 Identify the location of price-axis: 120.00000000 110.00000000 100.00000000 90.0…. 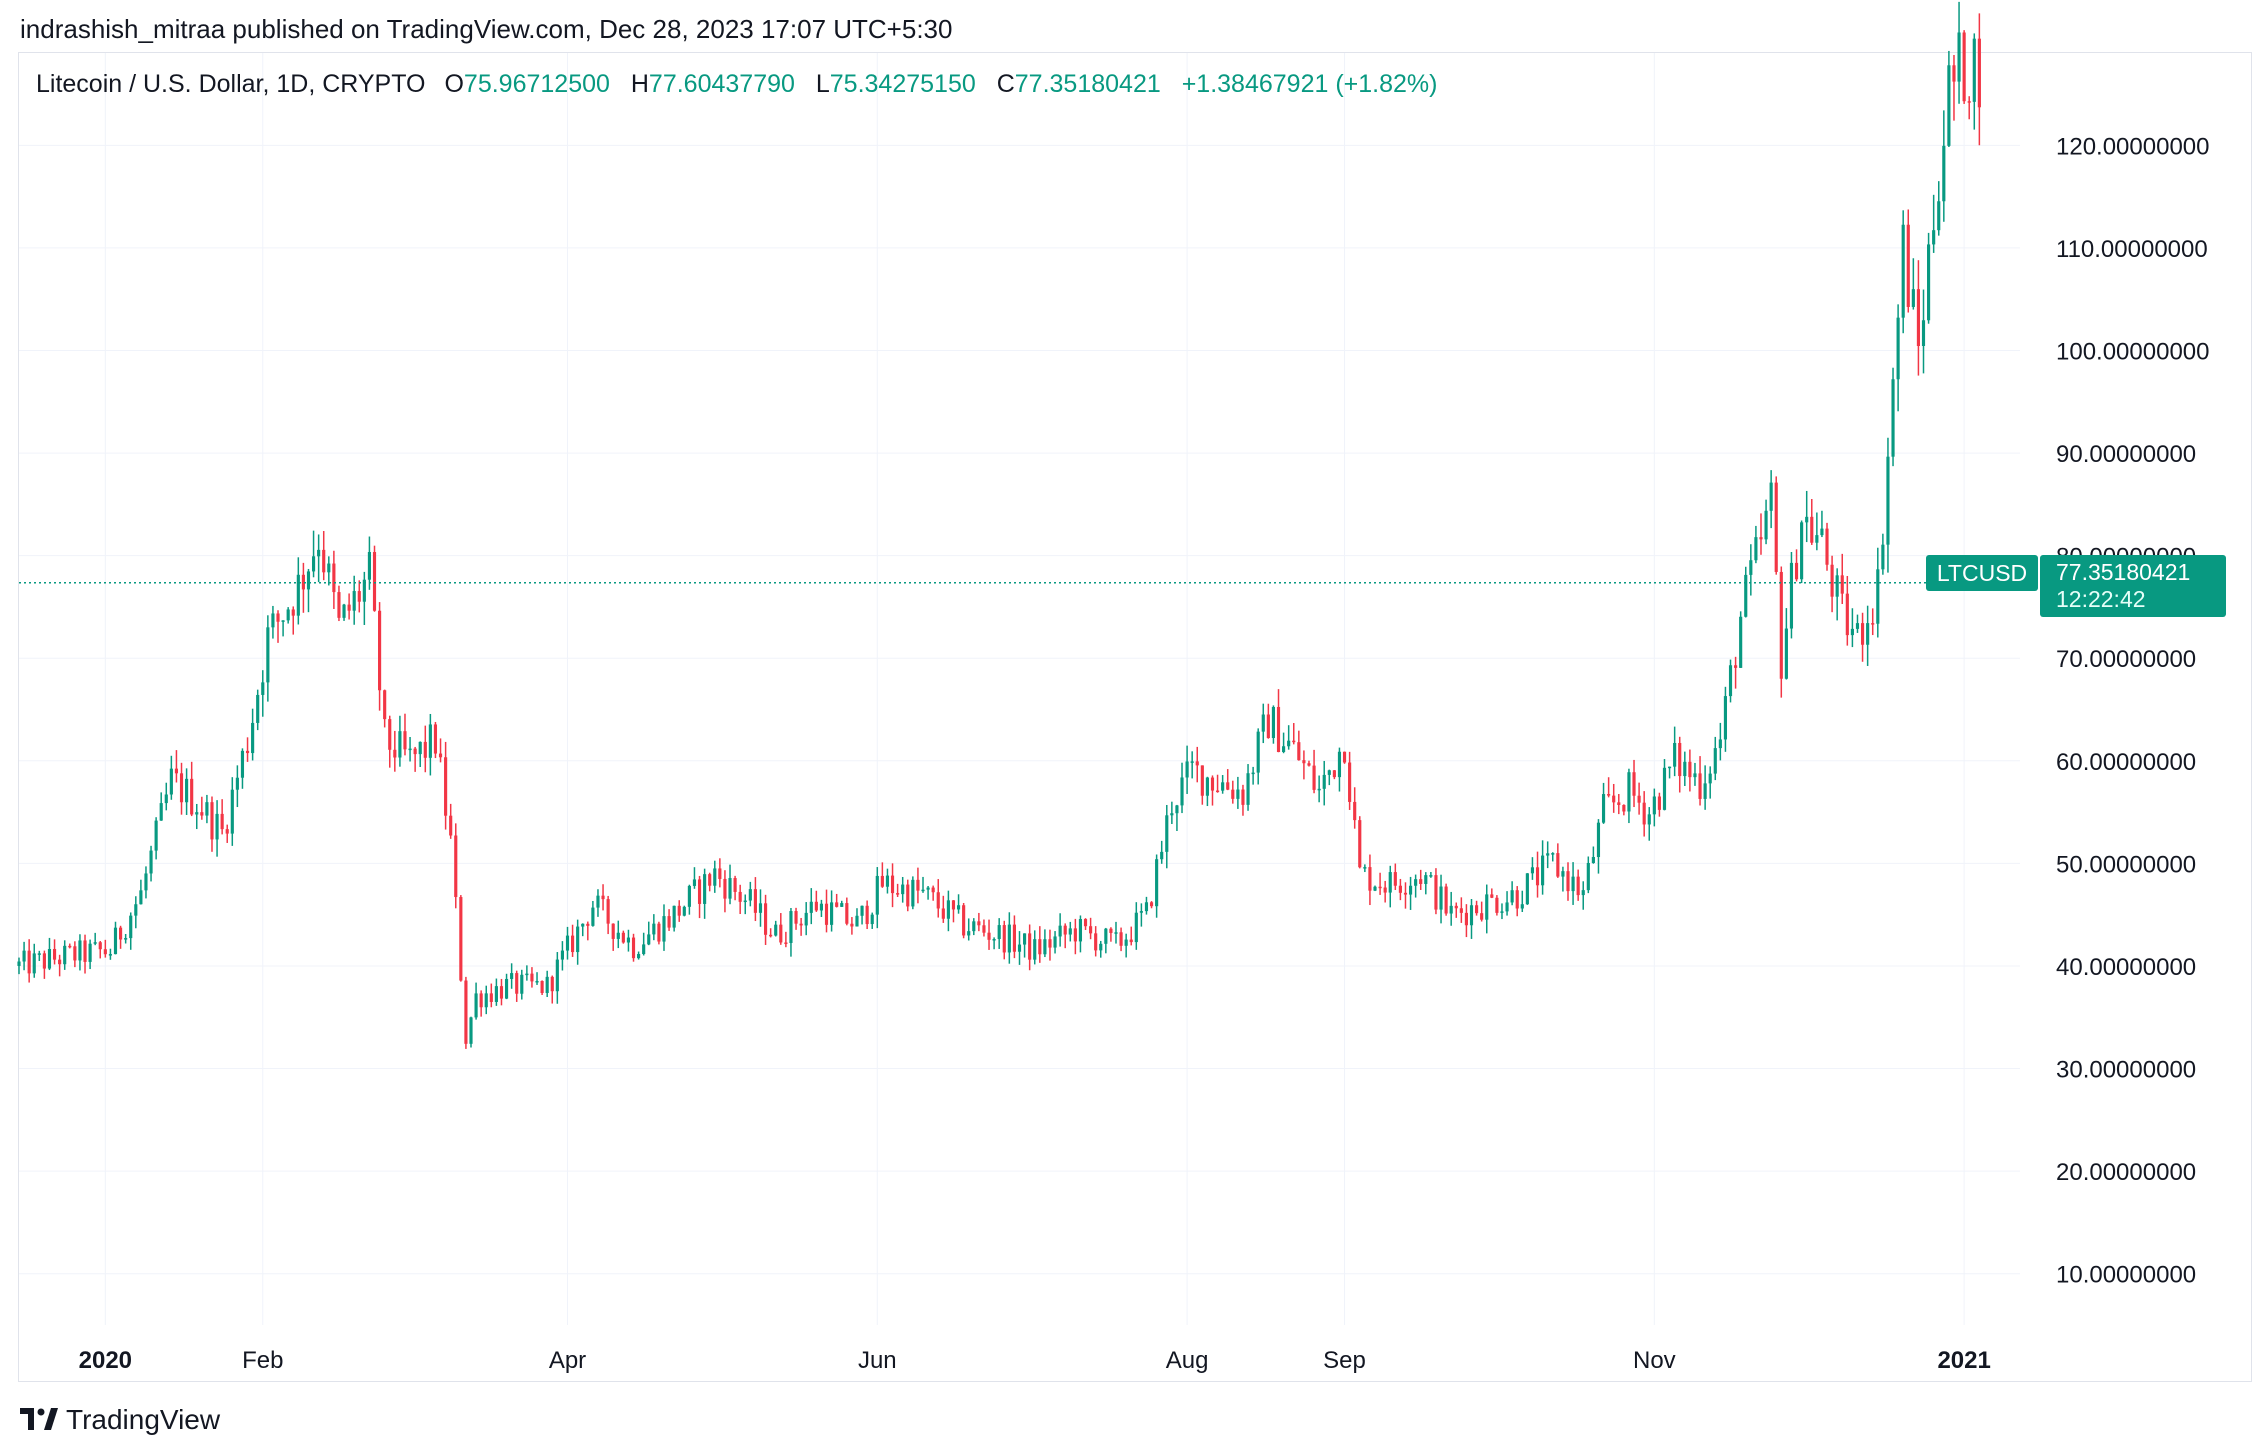
(2133, 710).